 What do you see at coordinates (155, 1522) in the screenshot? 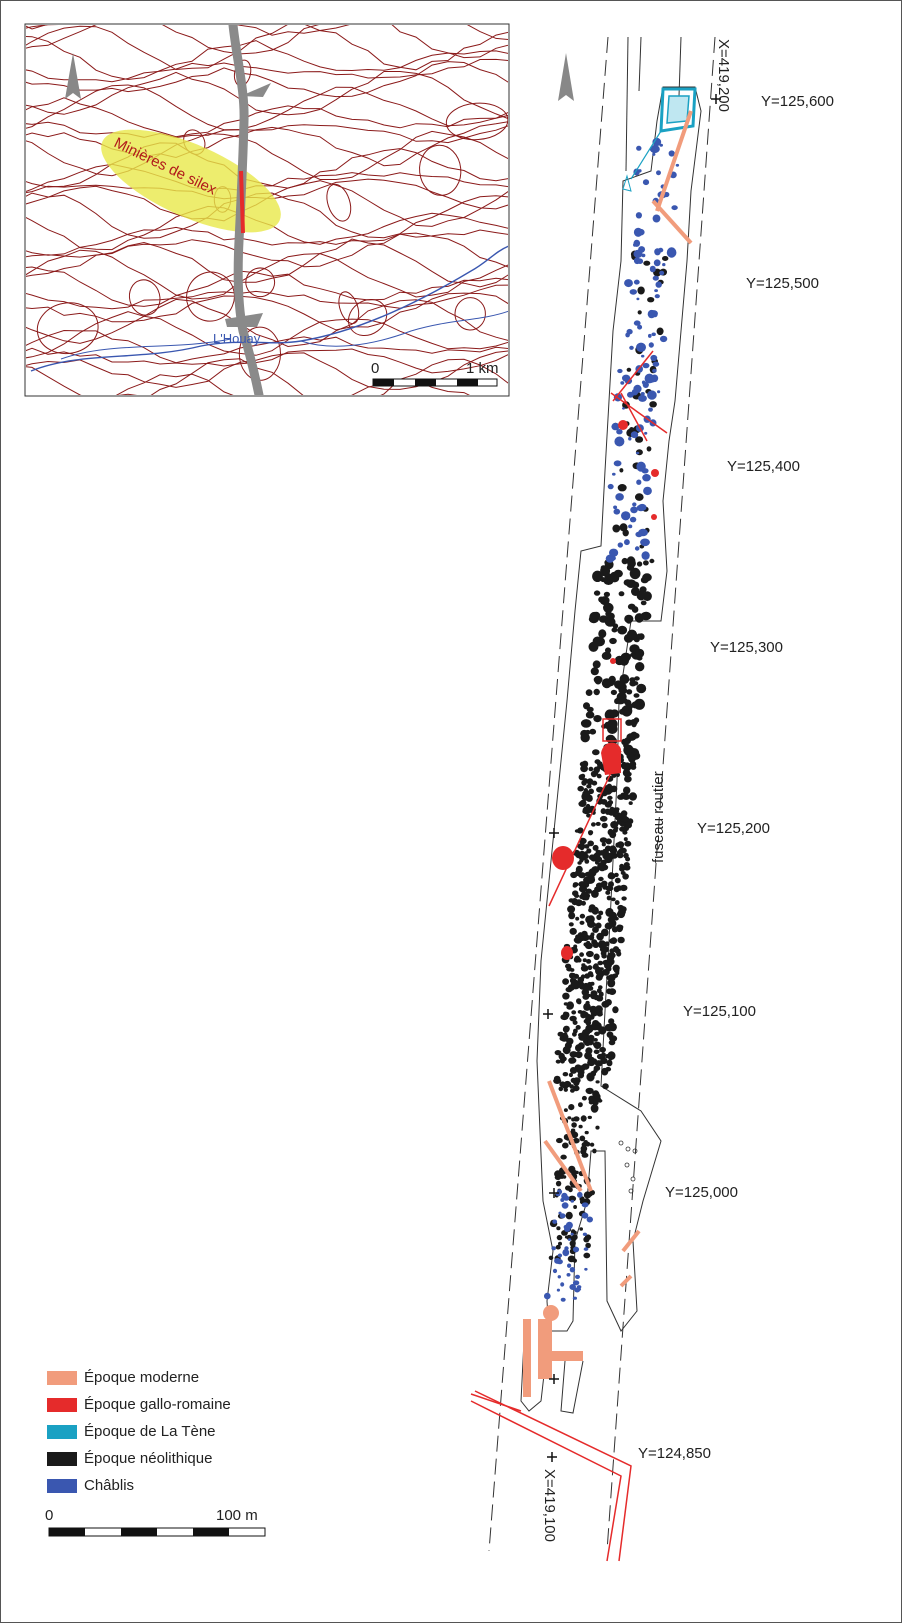
I see `main-scale-bar: 0 100 m` at bounding box center [155, 1522].